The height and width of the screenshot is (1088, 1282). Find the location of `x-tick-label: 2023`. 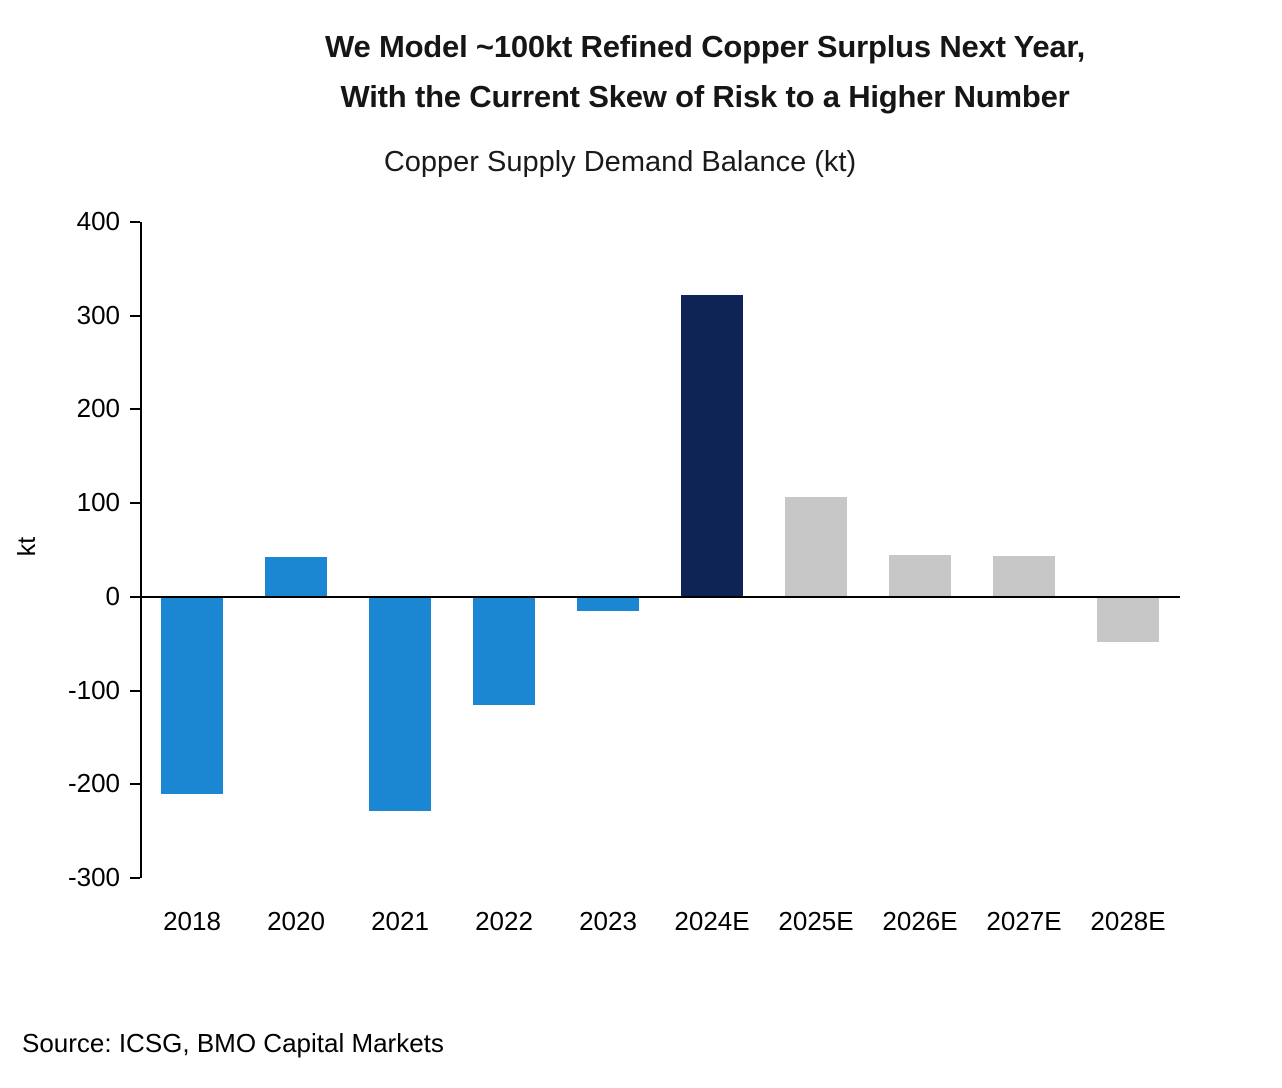

x-tick-label: 2023 is located at coordinates (608, 921).